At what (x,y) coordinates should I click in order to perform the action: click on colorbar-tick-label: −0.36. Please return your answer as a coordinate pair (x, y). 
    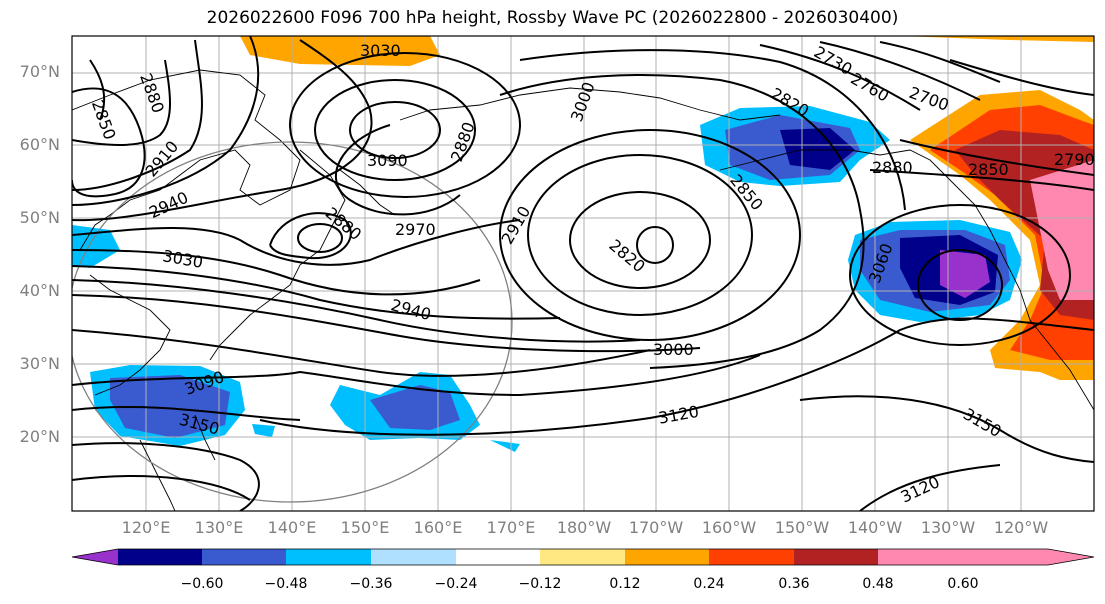
    Looking at the image, I should click on (371, 584).